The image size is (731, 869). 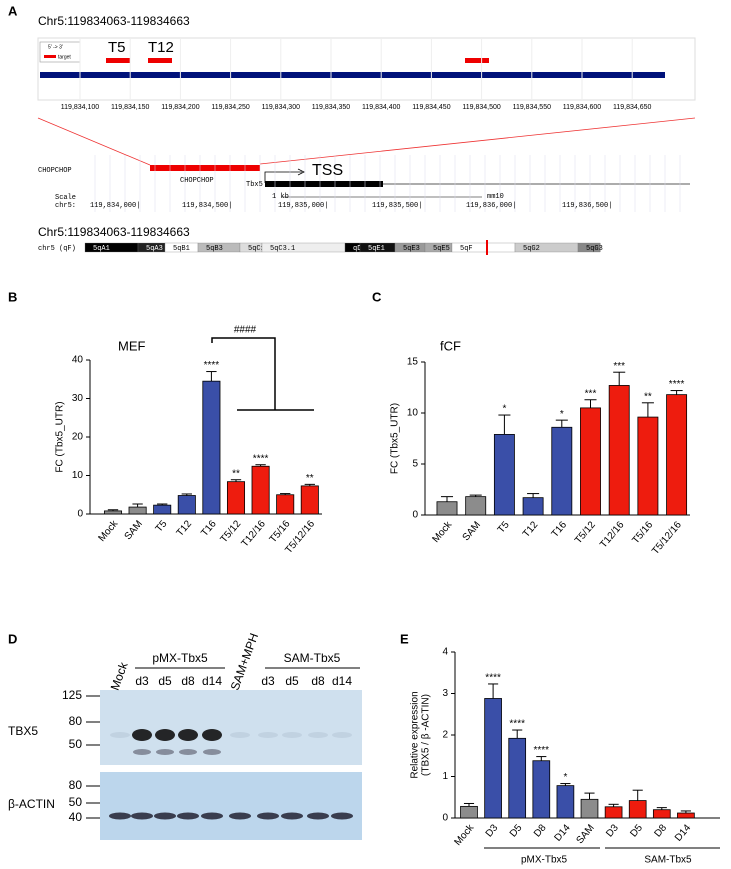 I want to click on blot-name: β-ACTIN, so click(x=31, y=804).